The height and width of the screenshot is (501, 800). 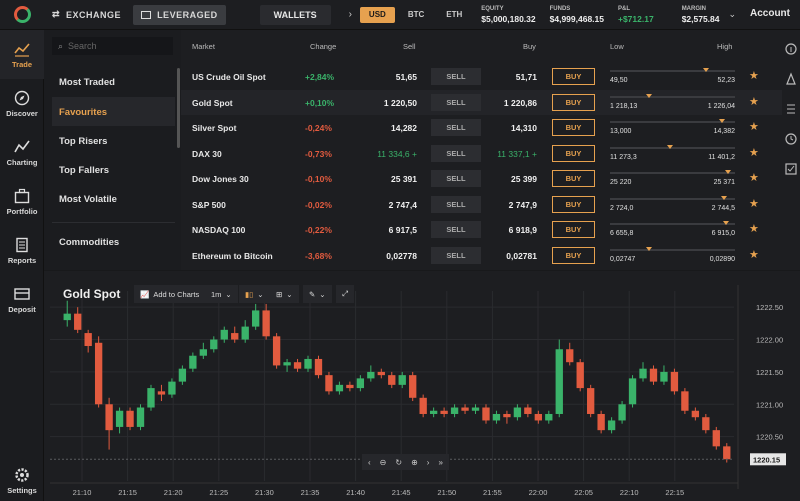 I want to click on market-change: -0,22%, so click(x=318, y=230).